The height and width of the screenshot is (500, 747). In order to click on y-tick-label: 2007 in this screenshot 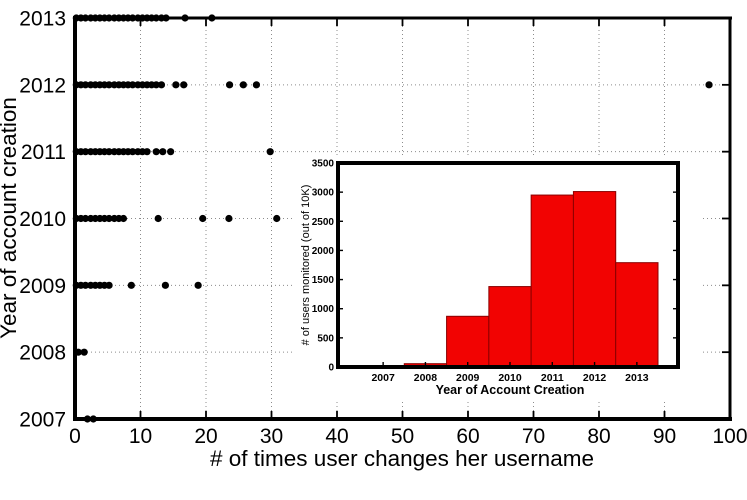, I will do `click(42, 420)`.